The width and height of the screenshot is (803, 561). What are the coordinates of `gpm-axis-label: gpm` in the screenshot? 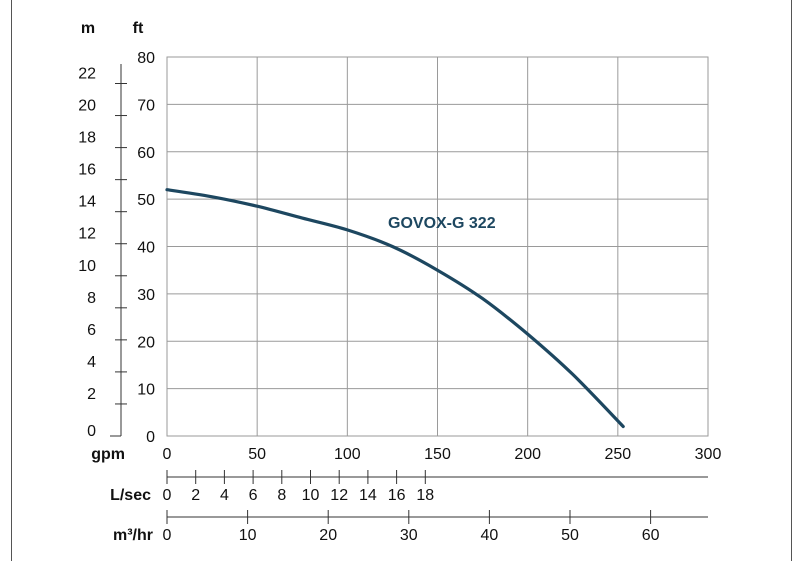 It's located at (108, 454).